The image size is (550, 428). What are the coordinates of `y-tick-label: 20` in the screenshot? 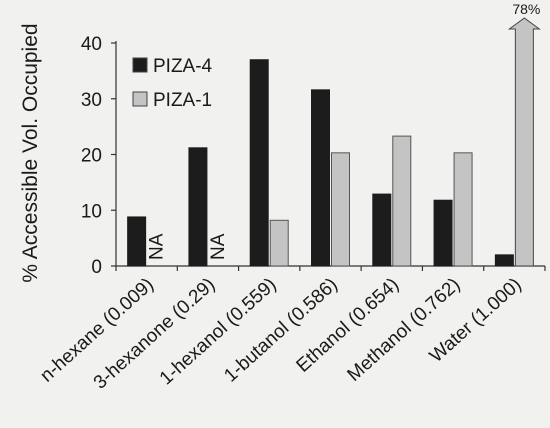 It's located at (91, 156).